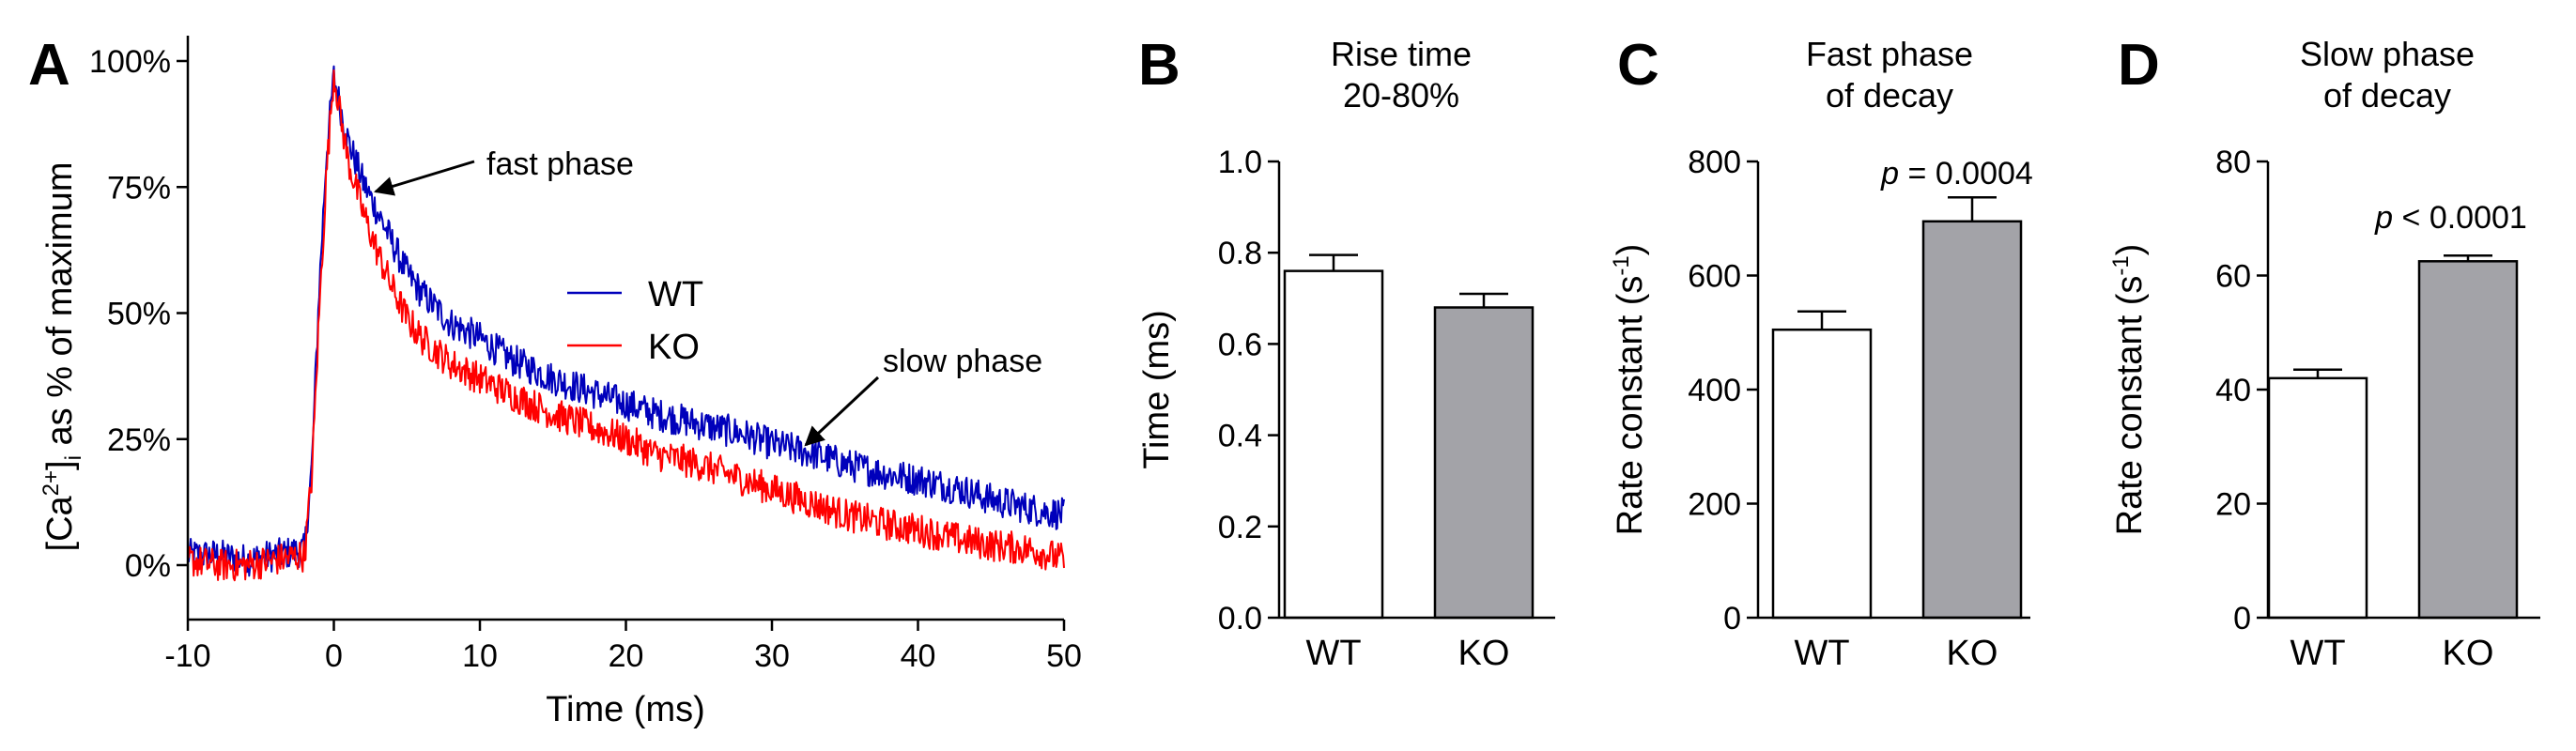 The image size is (2576, 751). What do you see at coordinates (1240, 345) in the screenshot?
I see `y-tick-label: 0.6` at bounding box center [1240, 345].